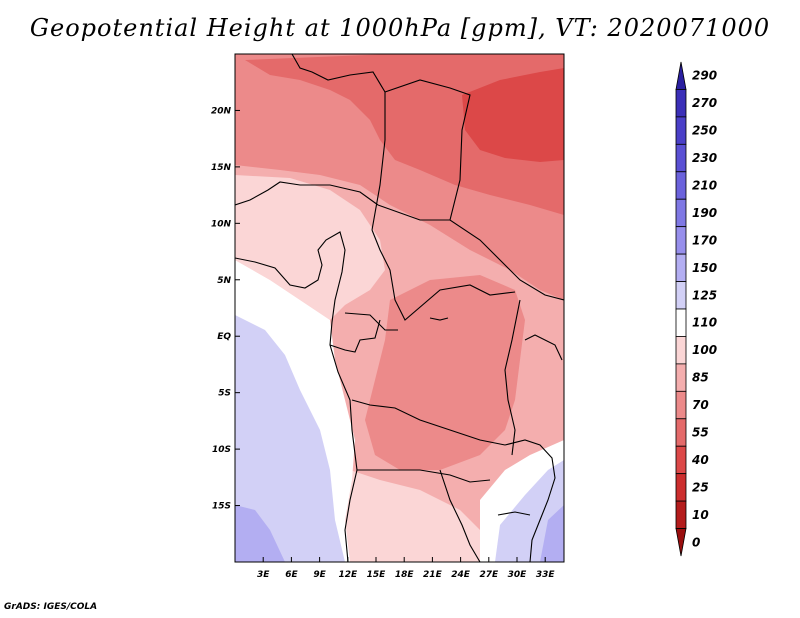  What do you see at coordinates (433, 575) in the screenshot?
I see `x-tick-label: 21E` at bounding box center [433, 575].